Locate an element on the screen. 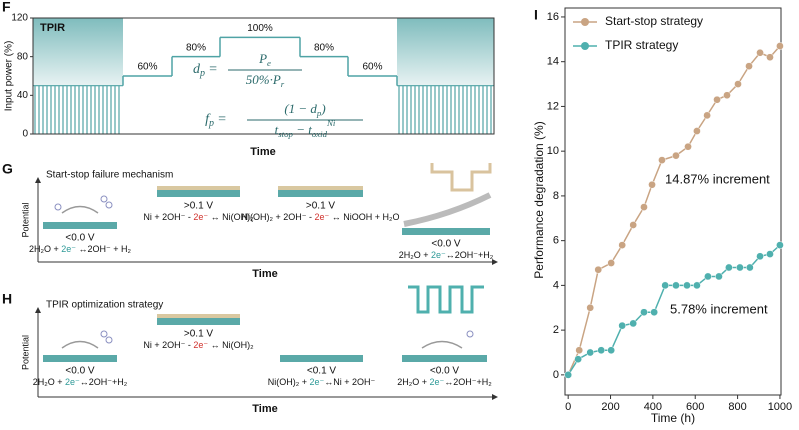 The width and height of the screenshot is (799, 430). math-sup: Ni is located at coordinates (331, 123).